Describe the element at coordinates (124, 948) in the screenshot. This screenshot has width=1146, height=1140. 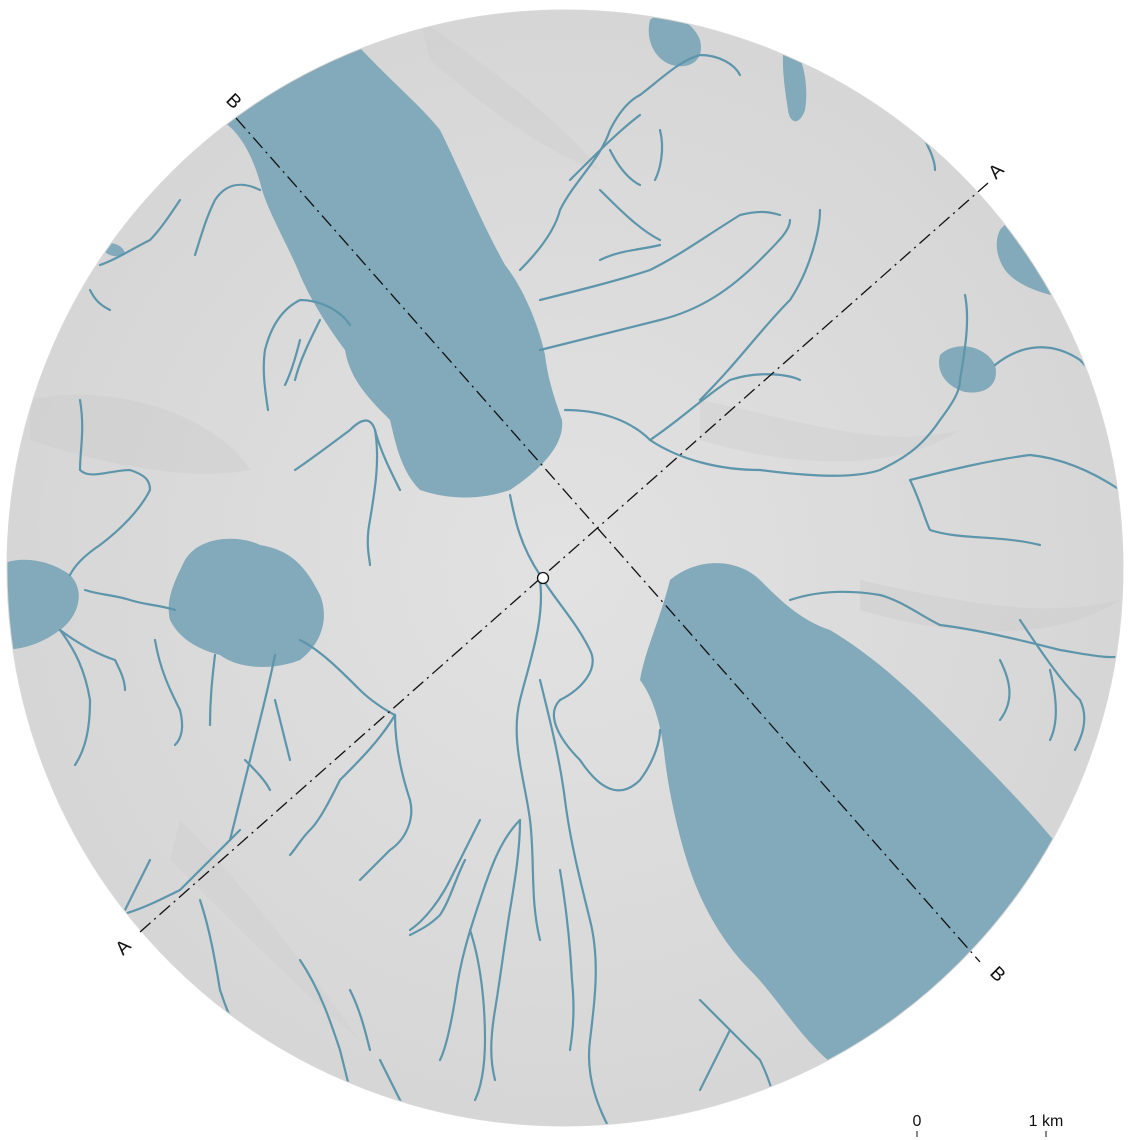
I see `section-a-start-label: A` at that location.